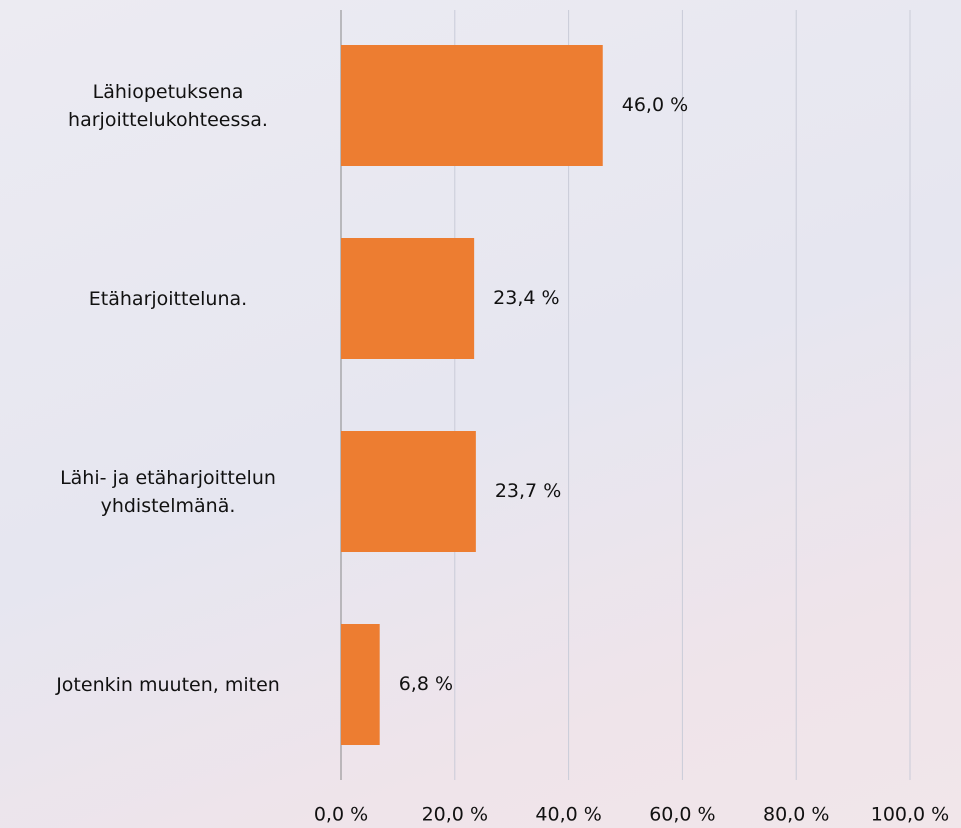 The height and width of the screenshot is (828, 961). I want to click on category-label: Jotenkin muuten, miten, so click(168, 684).